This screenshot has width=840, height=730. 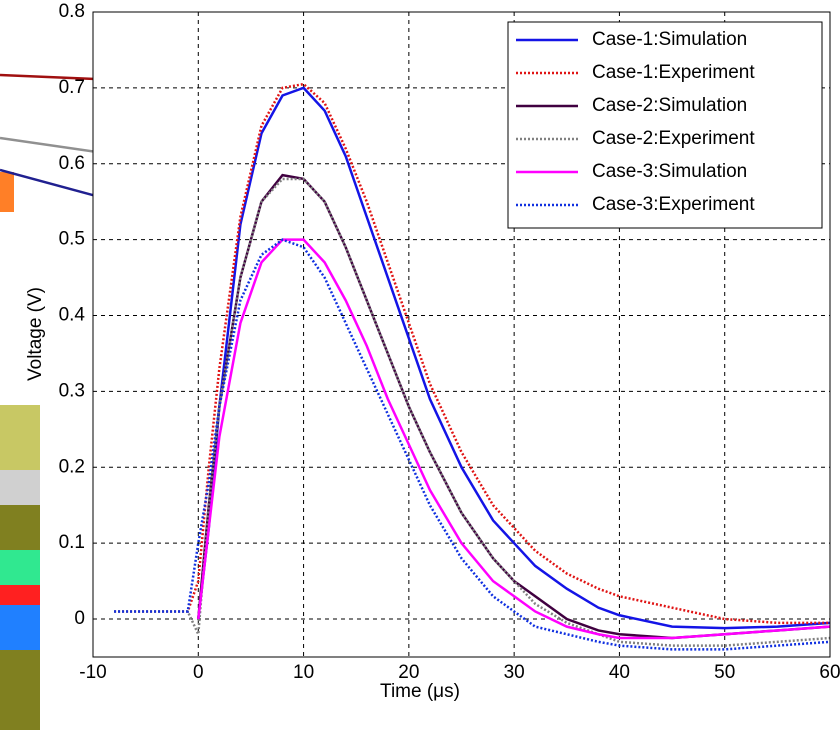 I want to click on legend-box, so click(x=665, y=125).